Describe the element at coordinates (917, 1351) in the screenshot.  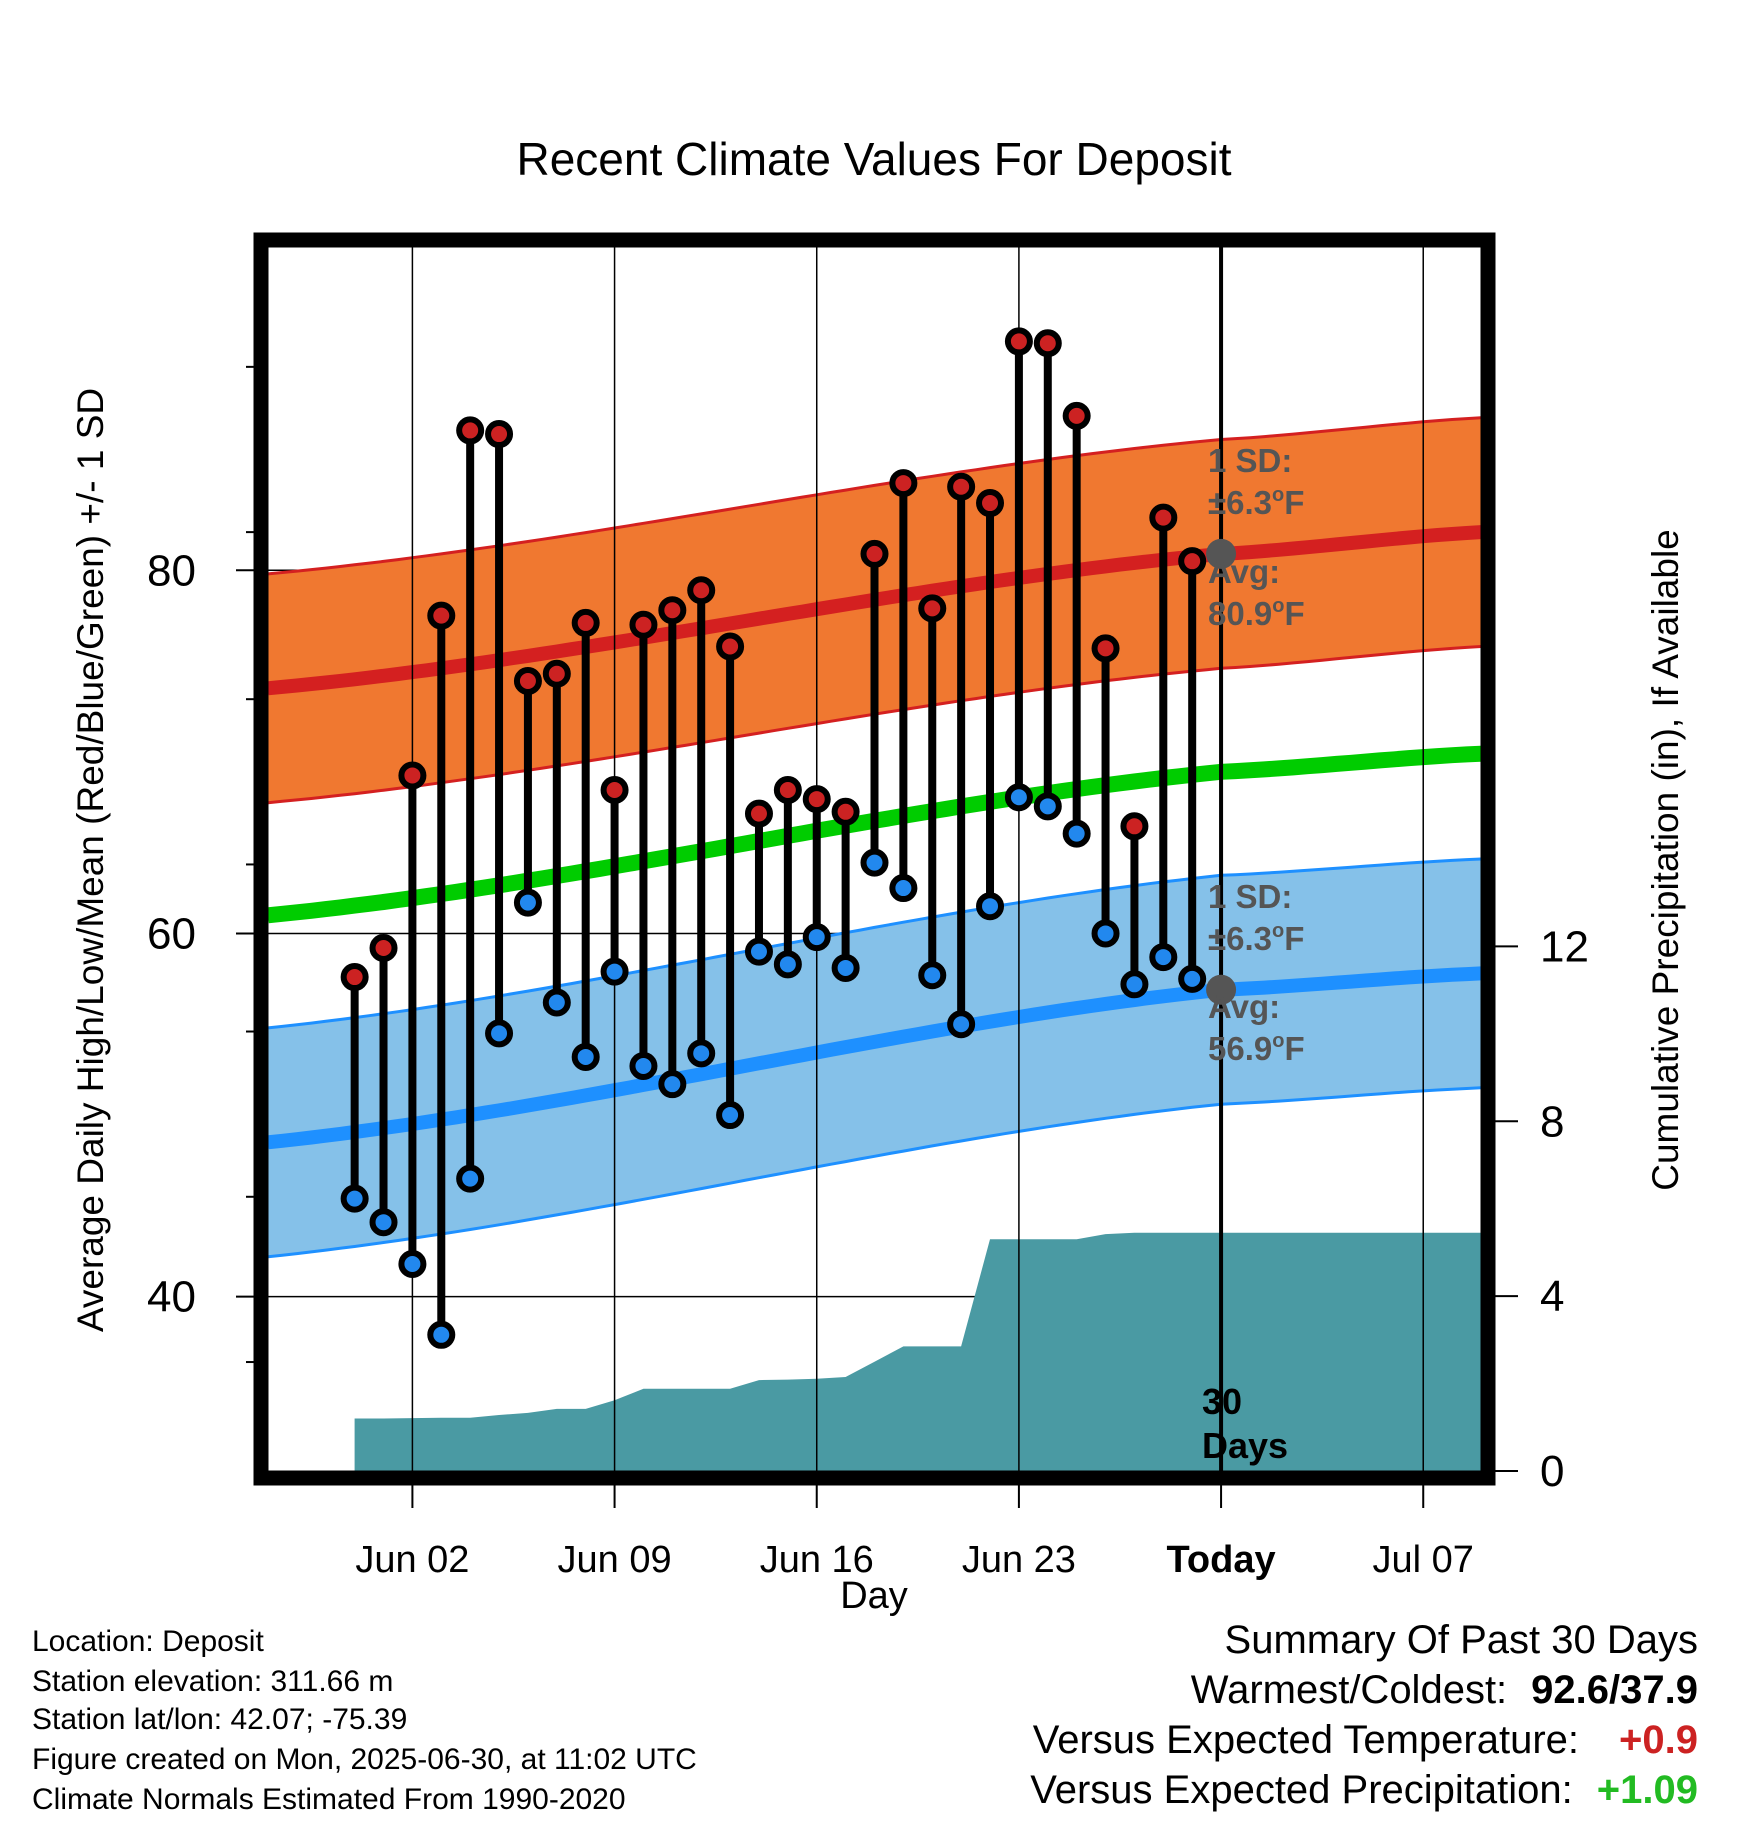
I see `precipitation-area` at that location.